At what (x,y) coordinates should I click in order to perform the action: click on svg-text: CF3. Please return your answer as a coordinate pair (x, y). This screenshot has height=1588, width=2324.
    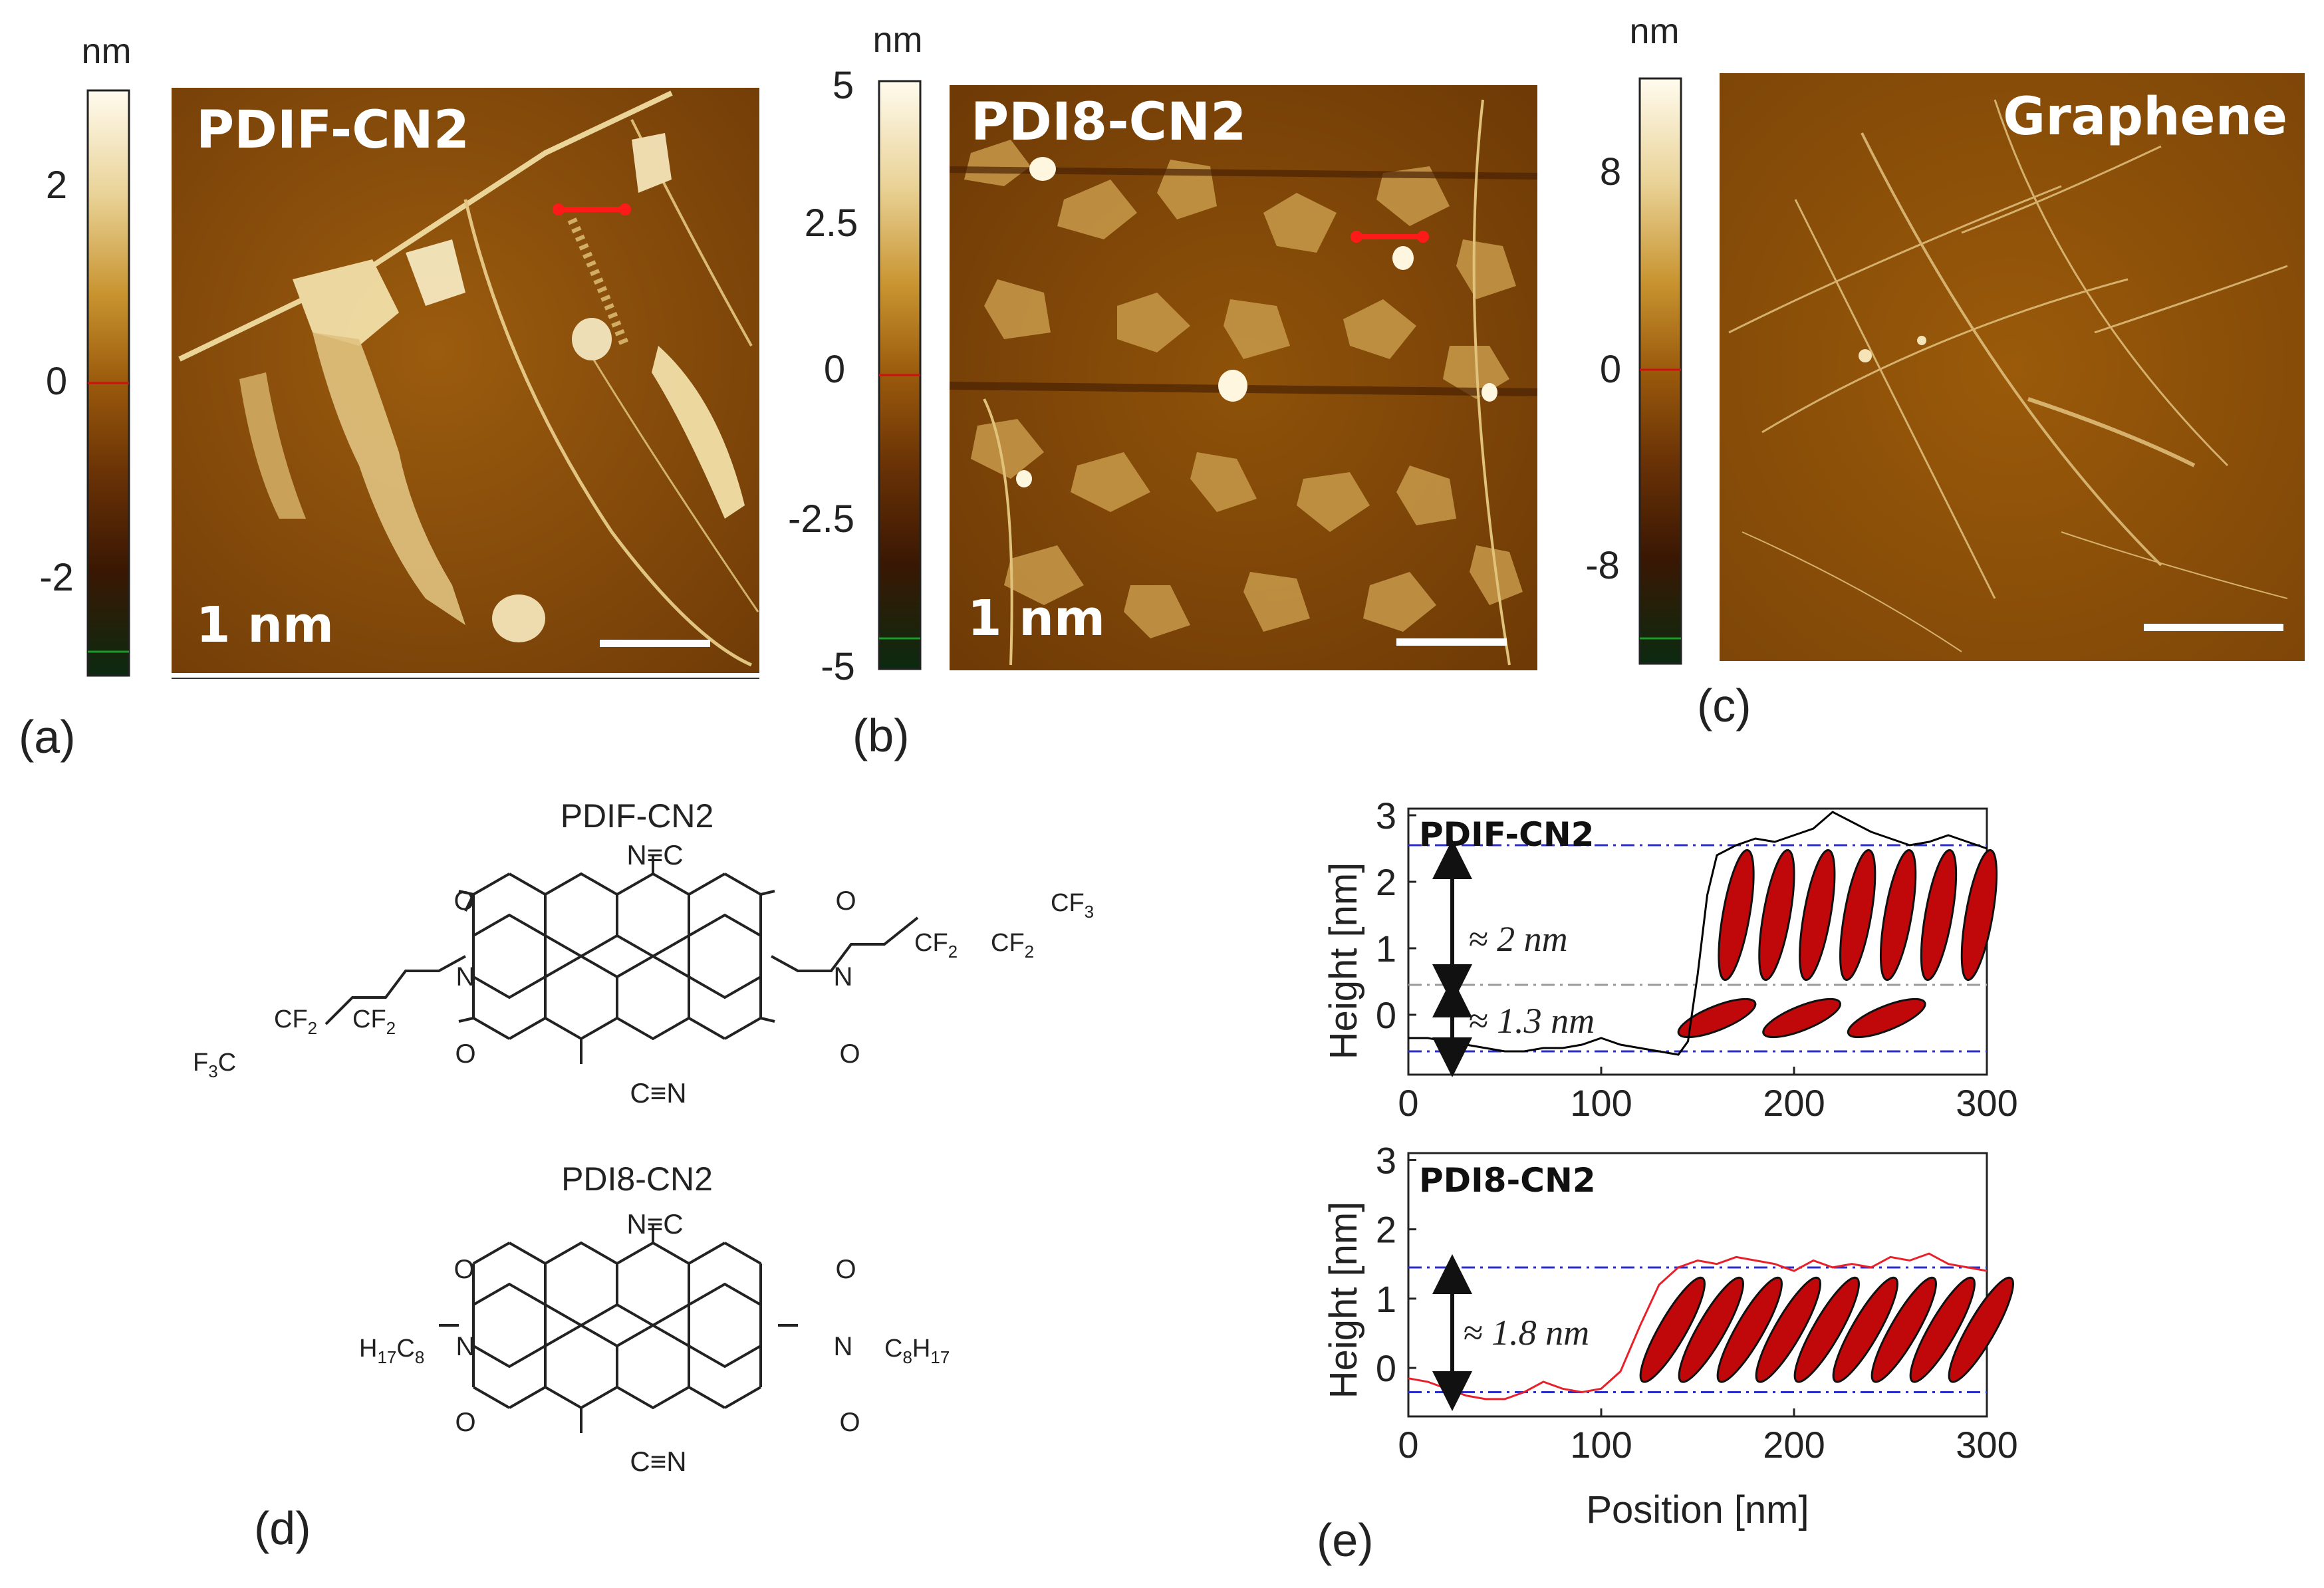
    Looking at the image, I should click on (1072, 905).